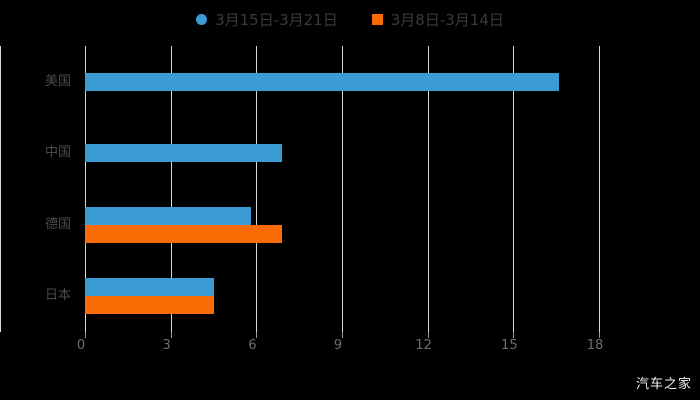 Image resolution: width=700 pixels, height=400 pixels. Describe the element at coordinates (57, 81) in the screenshot. I see `y-axis-label-美国: 美国` at that location.